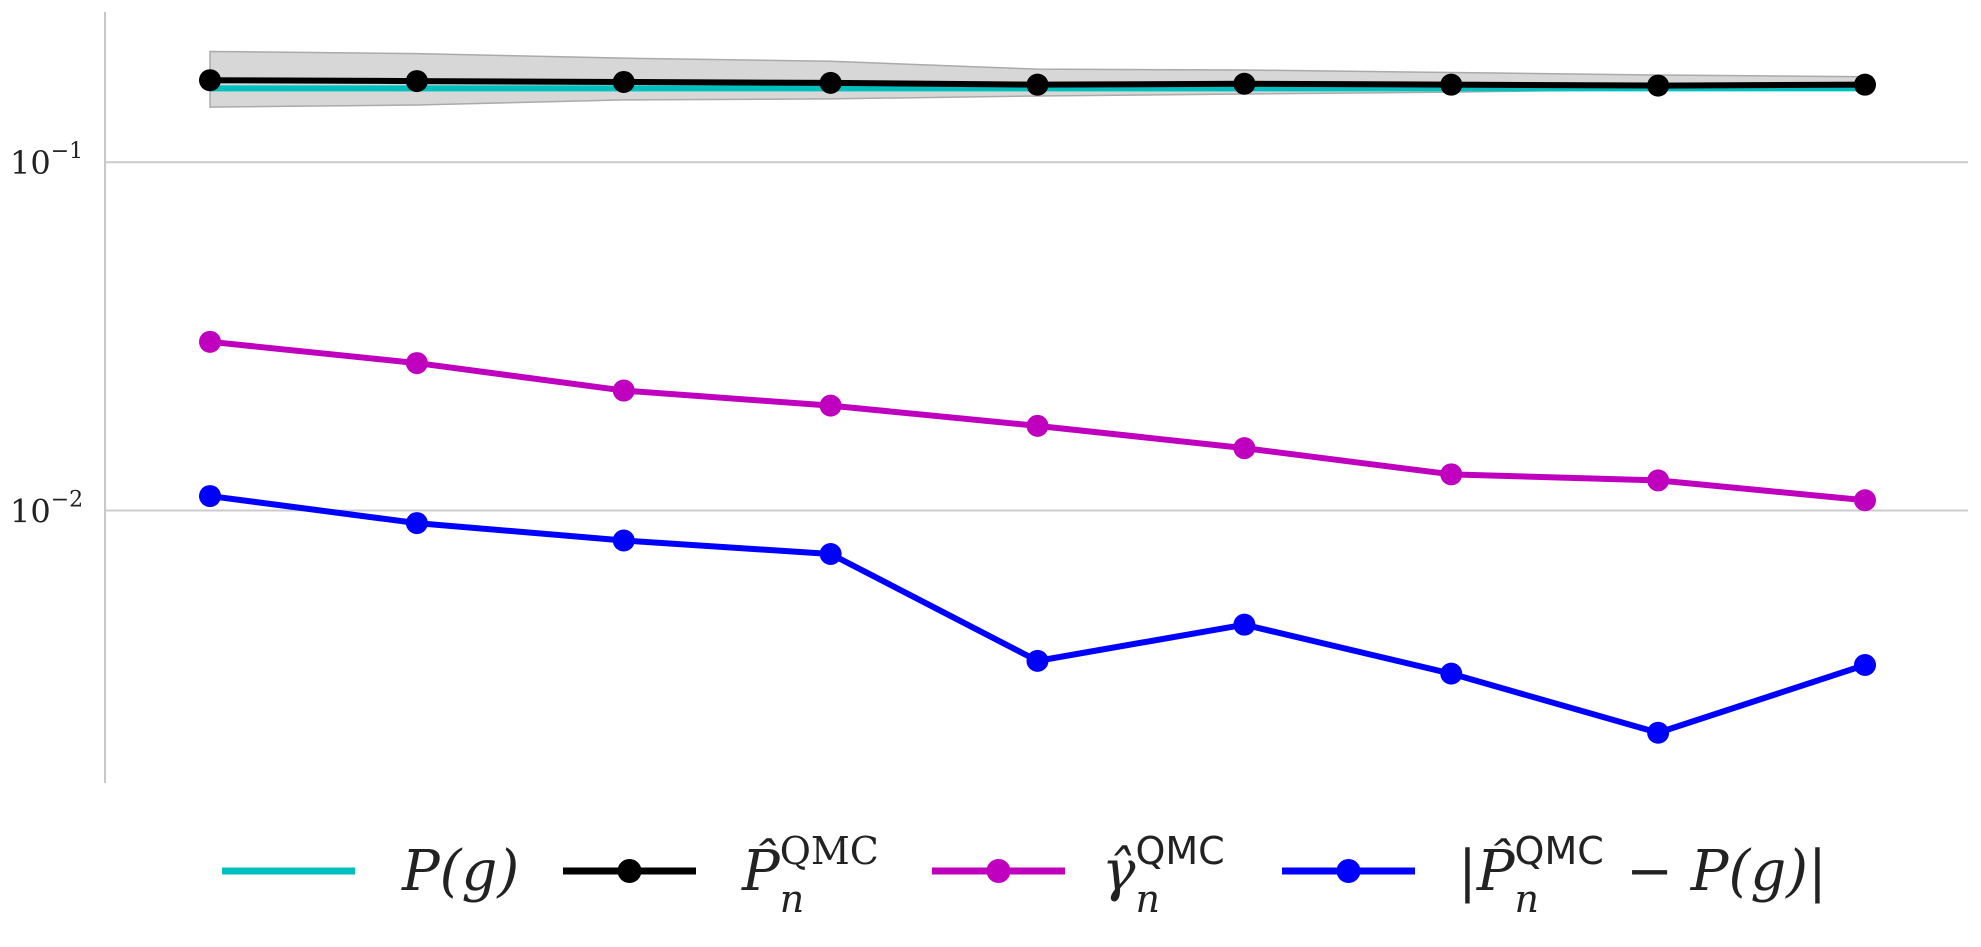  I want to click on legend-item-P: P(g), so click(370, 871).